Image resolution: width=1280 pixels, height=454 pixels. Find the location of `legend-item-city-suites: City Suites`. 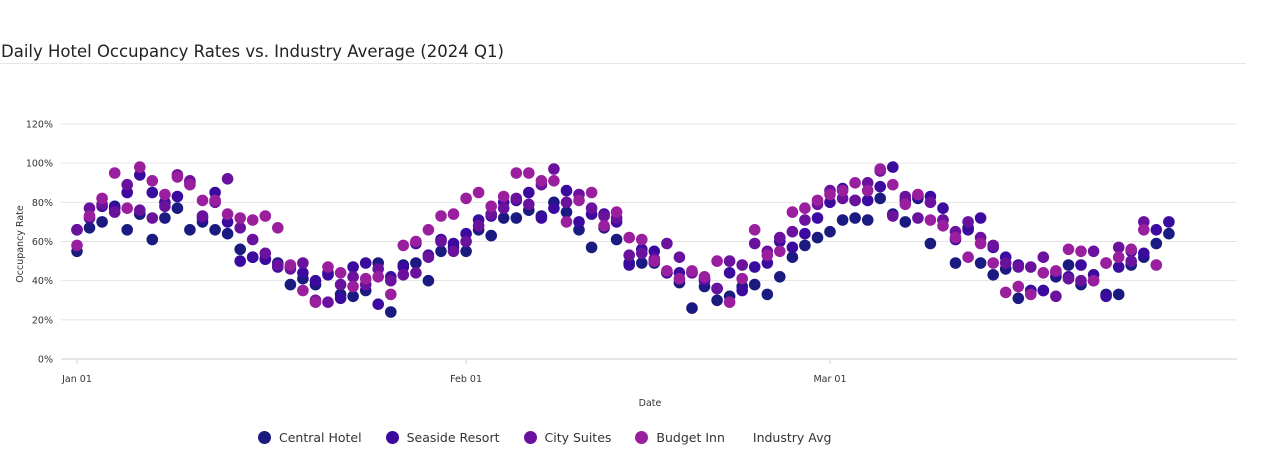

legend-item-city-suites: City Suites is located at coordinates (567, 437).